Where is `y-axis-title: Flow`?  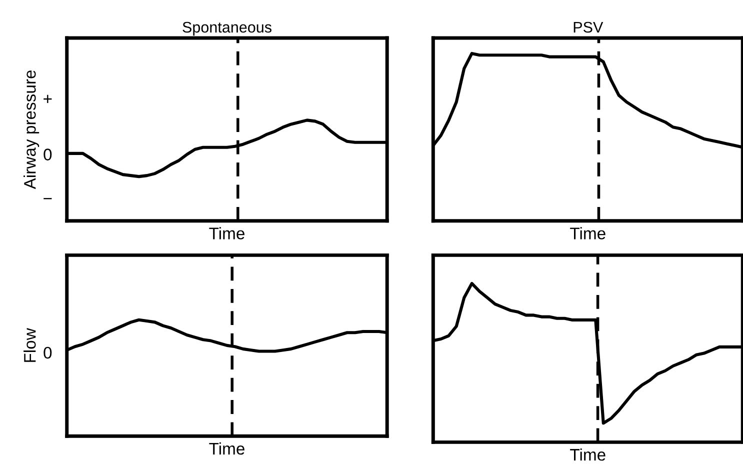 y-axis-title: Flow is located at coordinates (30, 345).